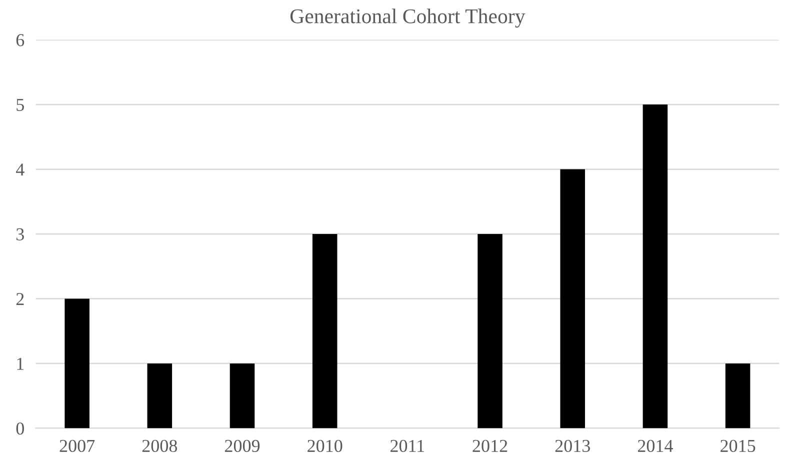 Image resolution: width=795 pixels, height=468 pixels. Describe the element at coordinates (20, 170) in the screenshot. I see `y-tick-label: 4` at that location.